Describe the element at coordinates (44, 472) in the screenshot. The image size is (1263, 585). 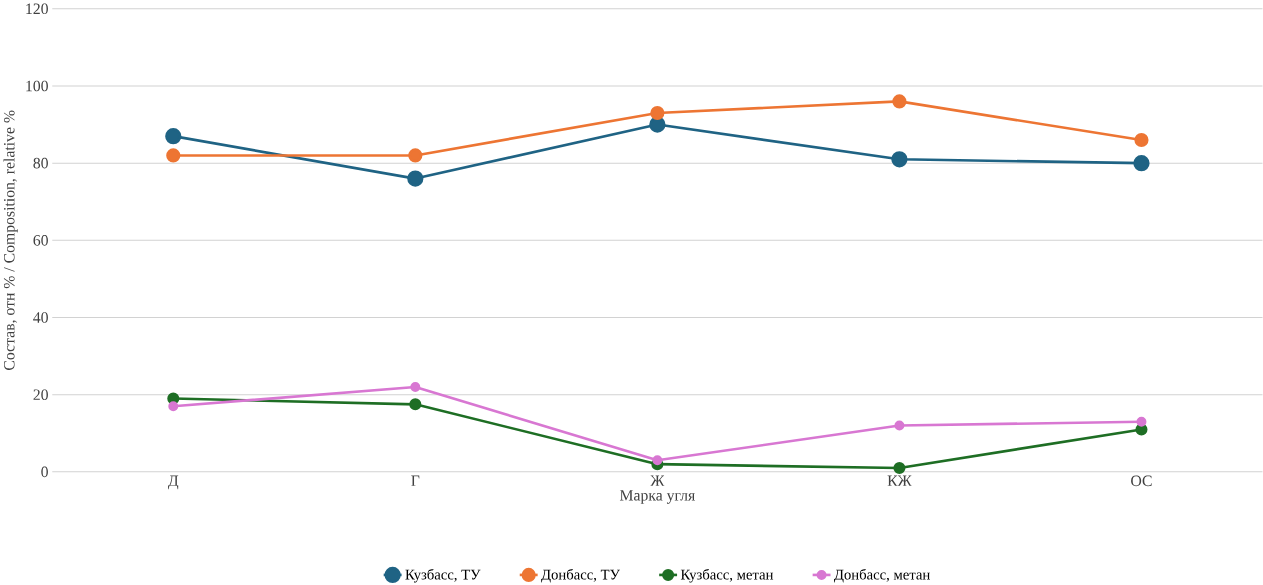
I see `y-tick-label: 0` at that location.